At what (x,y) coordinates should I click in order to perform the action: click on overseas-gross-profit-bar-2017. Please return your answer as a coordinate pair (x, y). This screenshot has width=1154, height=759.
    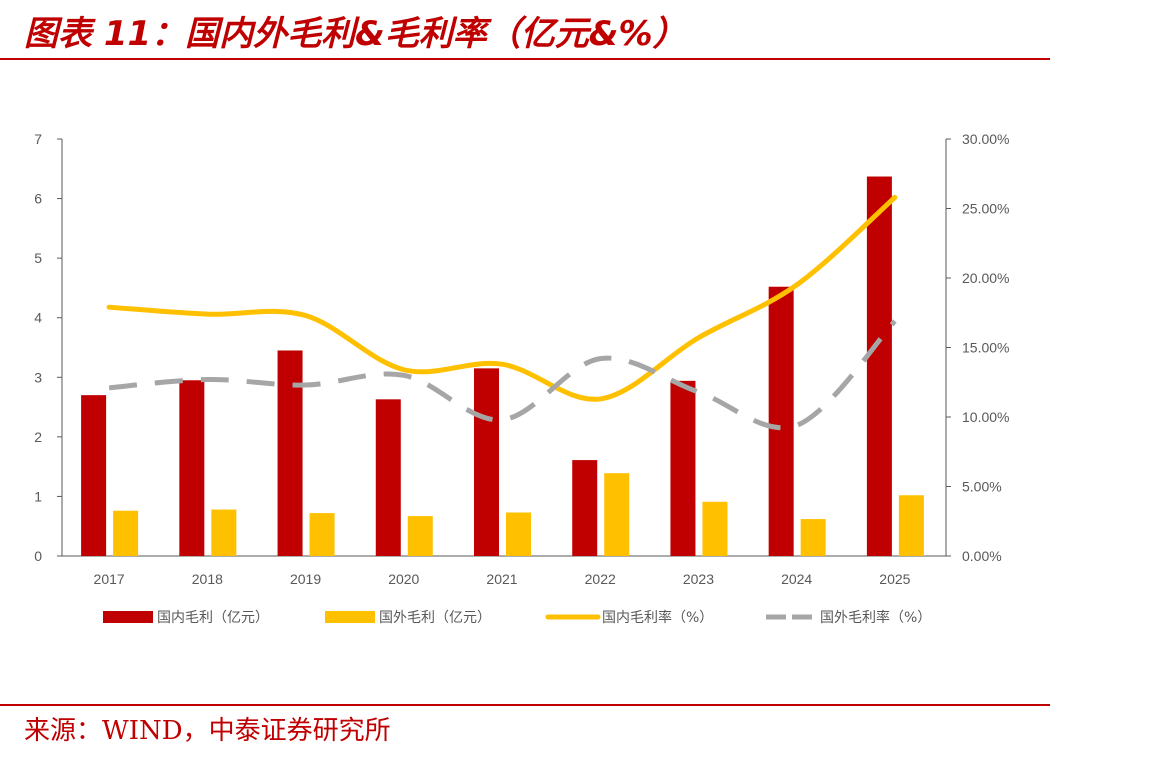
    Looking at the image, I should click on (126, 533).